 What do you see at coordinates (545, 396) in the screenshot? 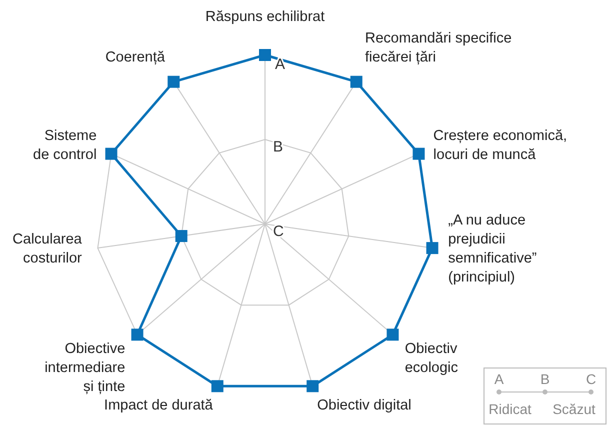
I see `scale-key: A B C Ridicat Scăzut` at bounding box center [545, 396].